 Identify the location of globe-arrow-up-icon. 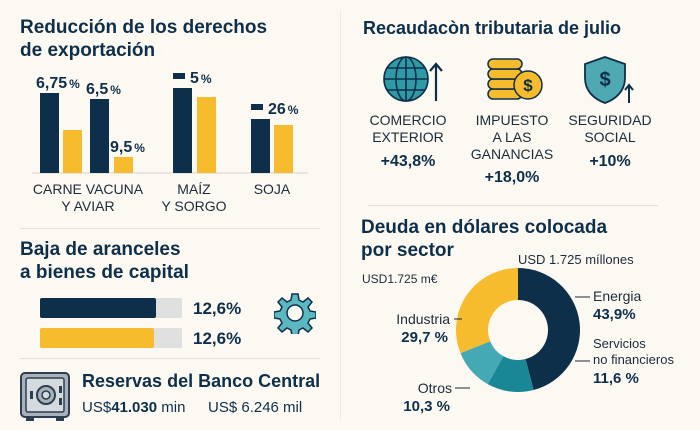
(413, 79).